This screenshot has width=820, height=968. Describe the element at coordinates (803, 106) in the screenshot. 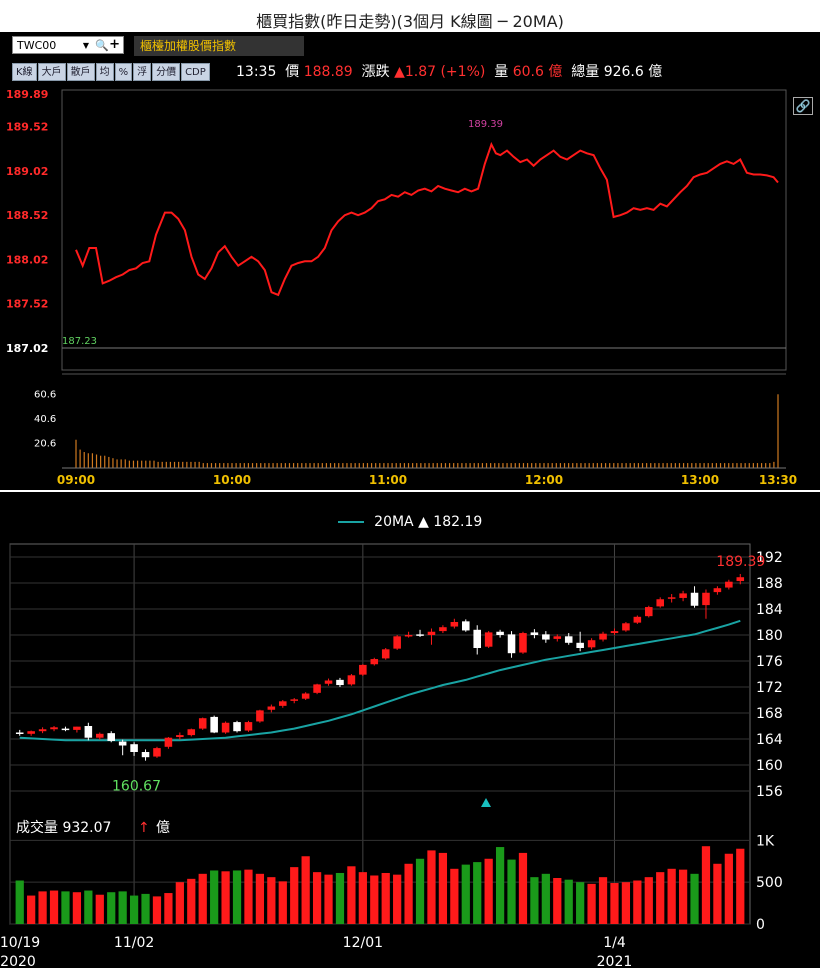

I see `link-icon: 🔗` at that location.